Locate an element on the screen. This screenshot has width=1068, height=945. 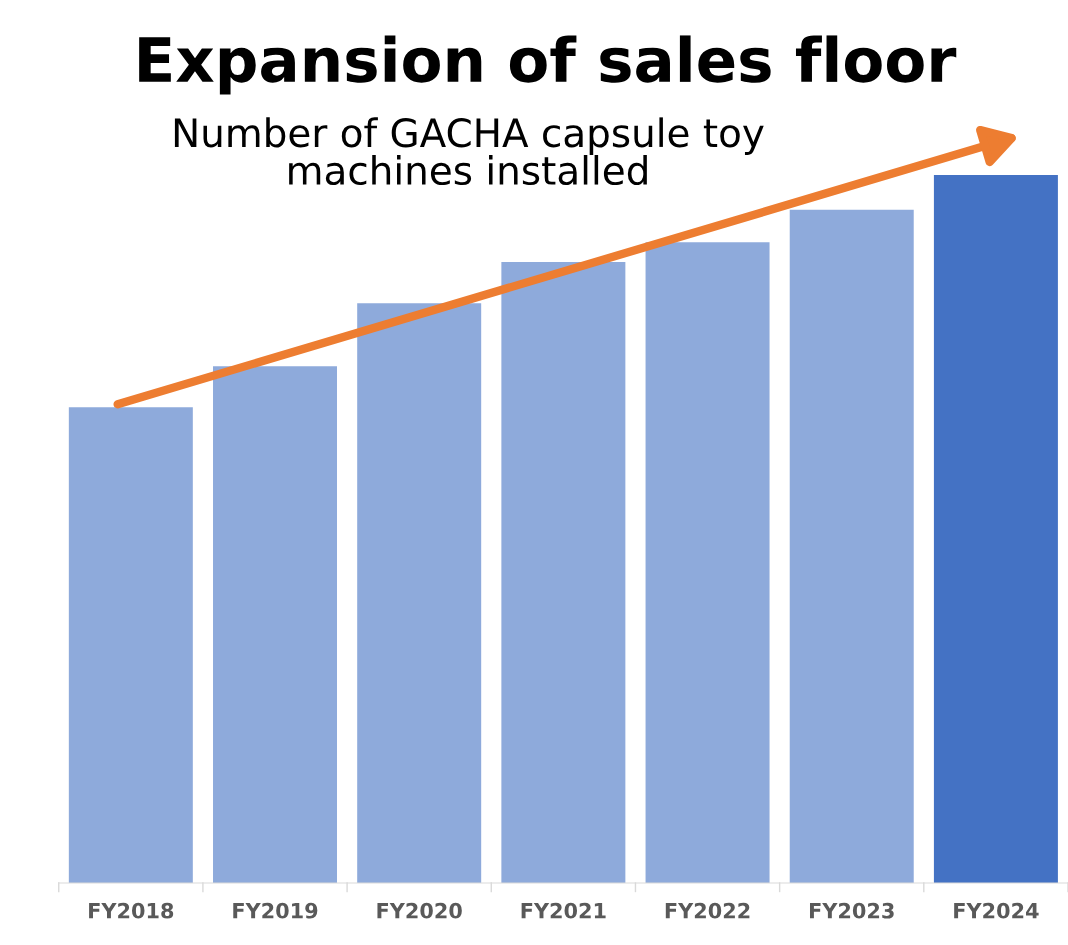
x-tick-label: FY2024 is located at coordinates (996, 910).